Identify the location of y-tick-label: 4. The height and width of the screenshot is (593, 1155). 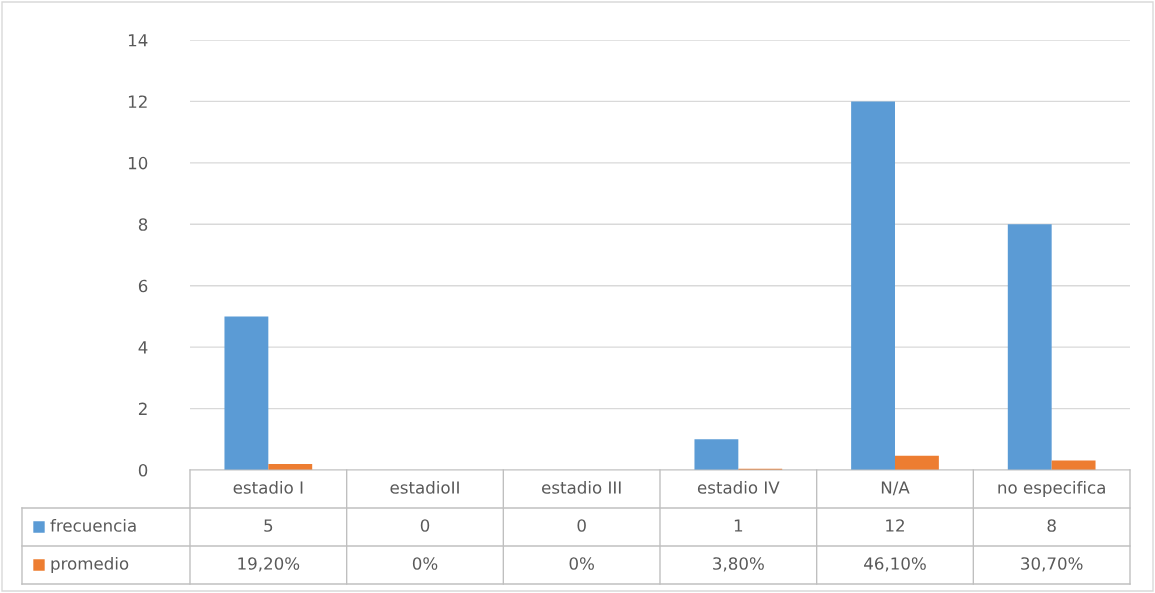
(143, 347).